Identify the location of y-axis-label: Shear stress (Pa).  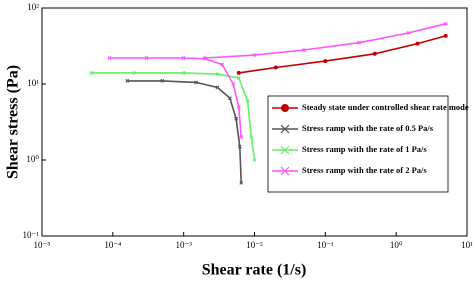
(13, 122).